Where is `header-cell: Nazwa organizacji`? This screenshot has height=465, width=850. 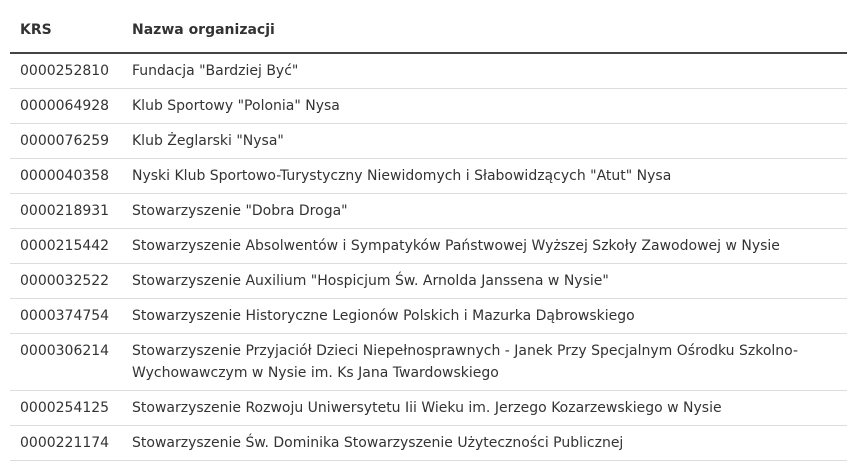 header-cell: Nazwa organizacji is located at coordinates (484, 31).